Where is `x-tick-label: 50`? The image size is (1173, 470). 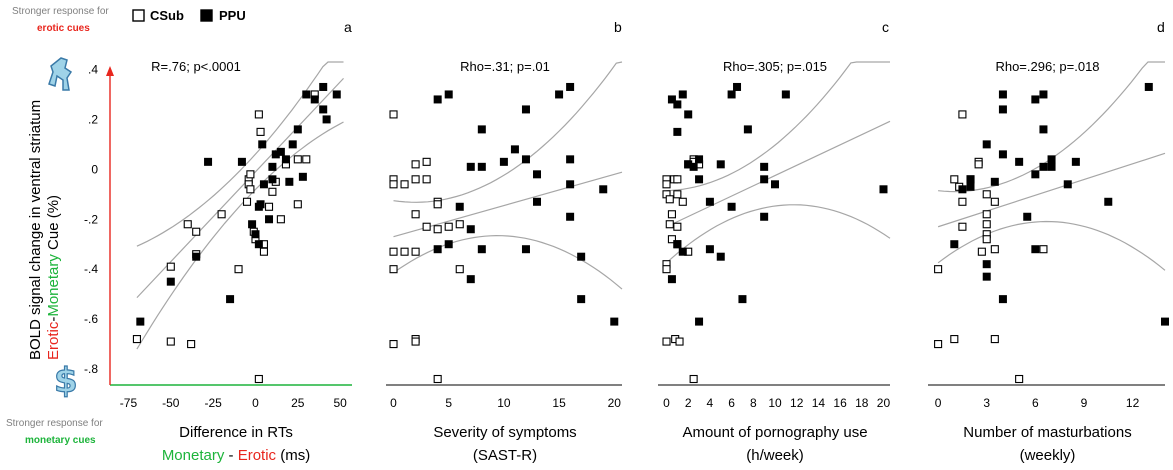
x-tick-label: 50 is located at coordinates (340, 403).